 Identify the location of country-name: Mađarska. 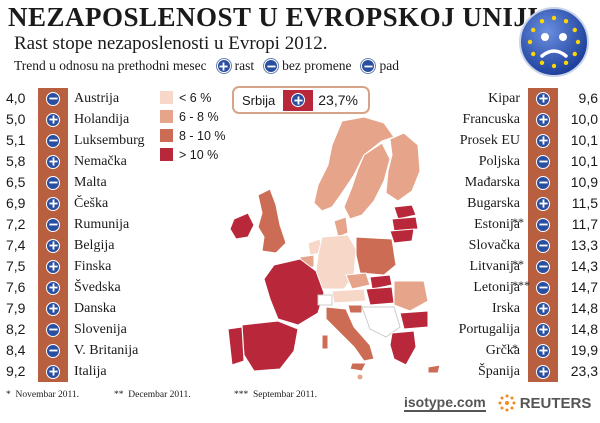
(492, 182).